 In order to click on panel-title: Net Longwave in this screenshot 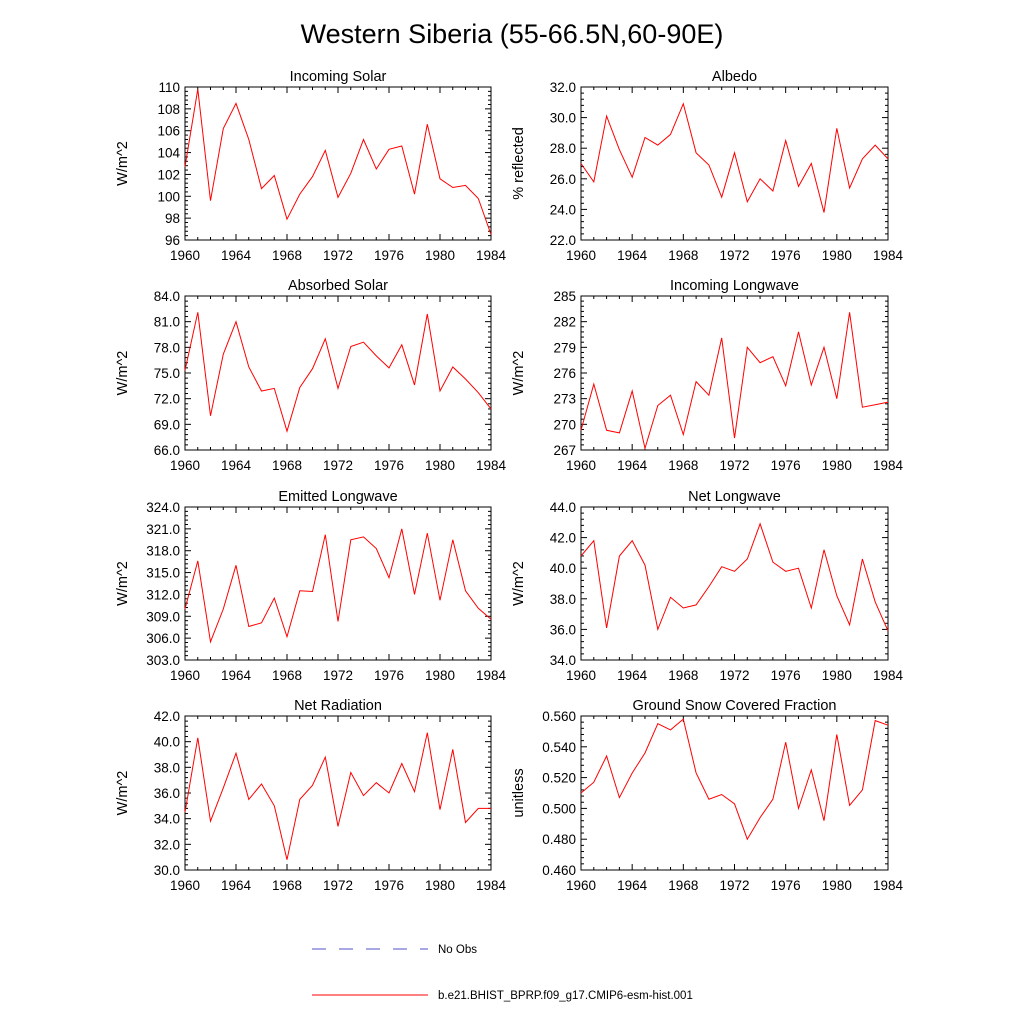, I will do `click(734, 497)`.